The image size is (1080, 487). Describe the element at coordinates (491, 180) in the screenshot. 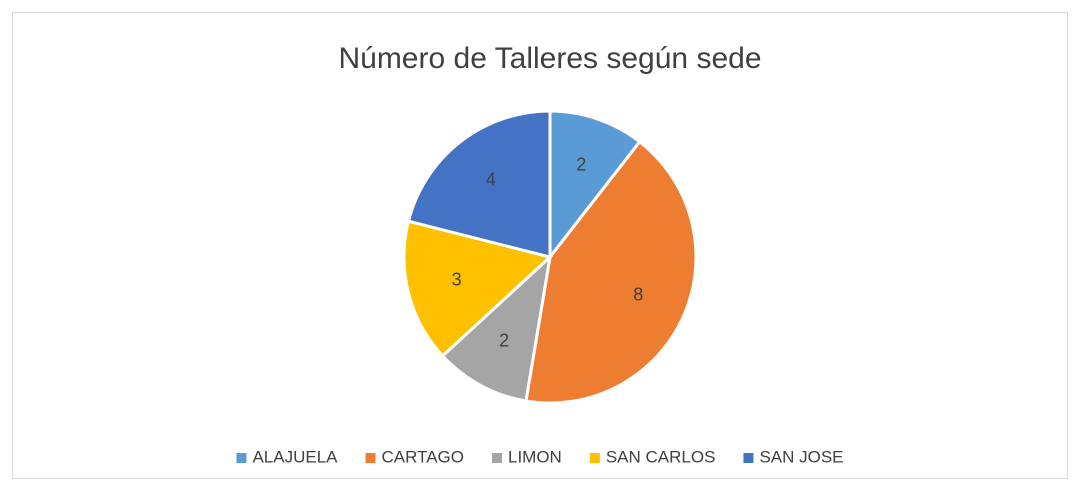

I see `data-label: 4` at that location.